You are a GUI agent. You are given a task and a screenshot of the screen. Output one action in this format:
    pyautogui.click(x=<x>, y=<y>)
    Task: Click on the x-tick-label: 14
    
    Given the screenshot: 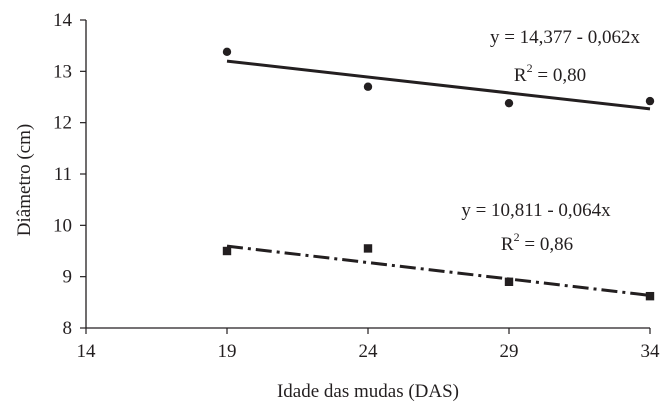 What is the action you would take?
    pyautogui.click(x=87, y=351)
    